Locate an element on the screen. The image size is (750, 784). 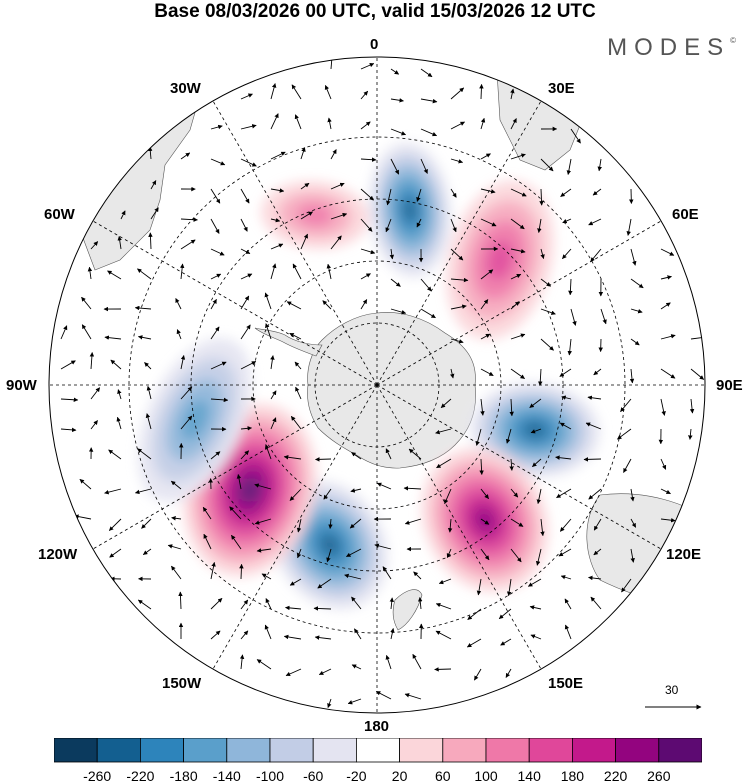
colorbar-tick-label: -100 is located at coordinates (270, 776).